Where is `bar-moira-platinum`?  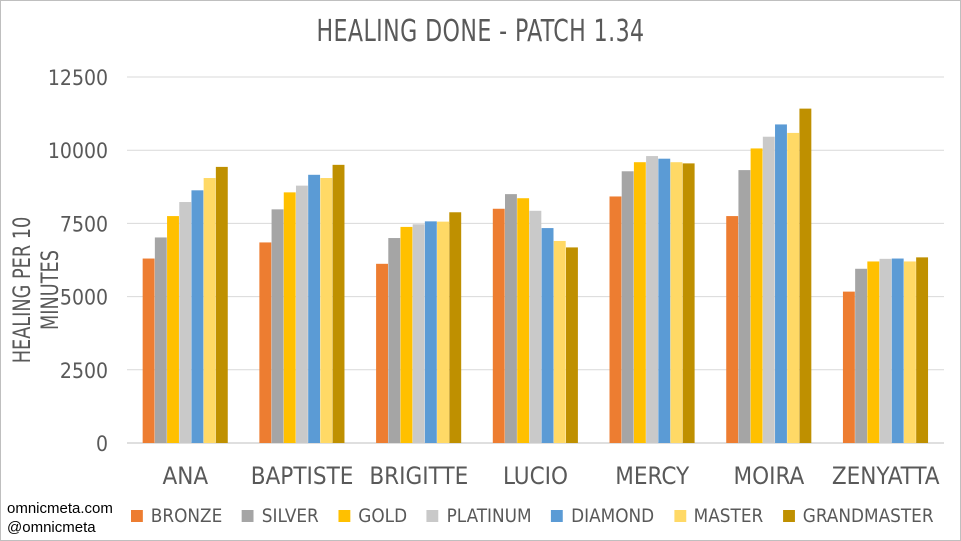
bar-moira-platinum is located at coordinates (768, 290).